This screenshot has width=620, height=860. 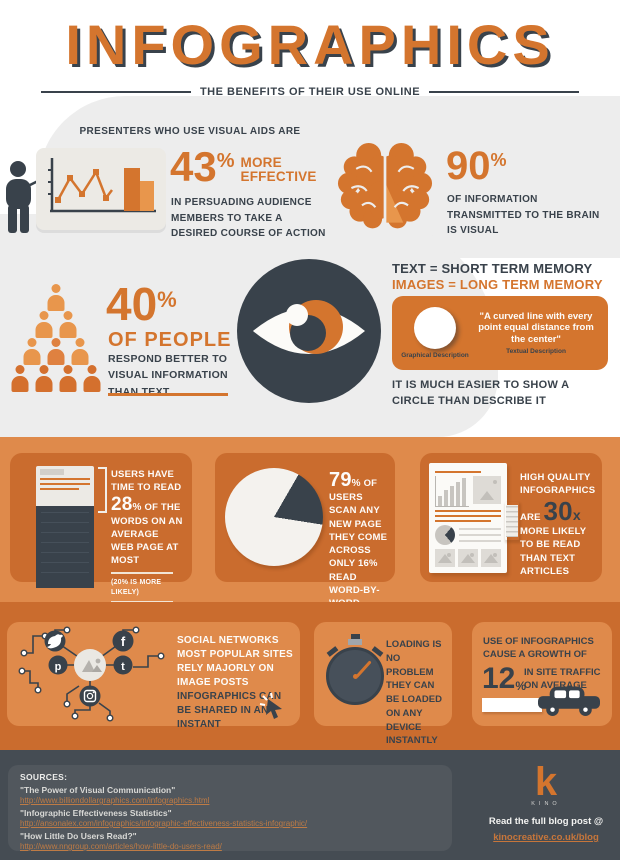 What do you see at coordinates (468, 518) in the screenshot?
I see `infographic-mockup` at bounding box center [468, 518].